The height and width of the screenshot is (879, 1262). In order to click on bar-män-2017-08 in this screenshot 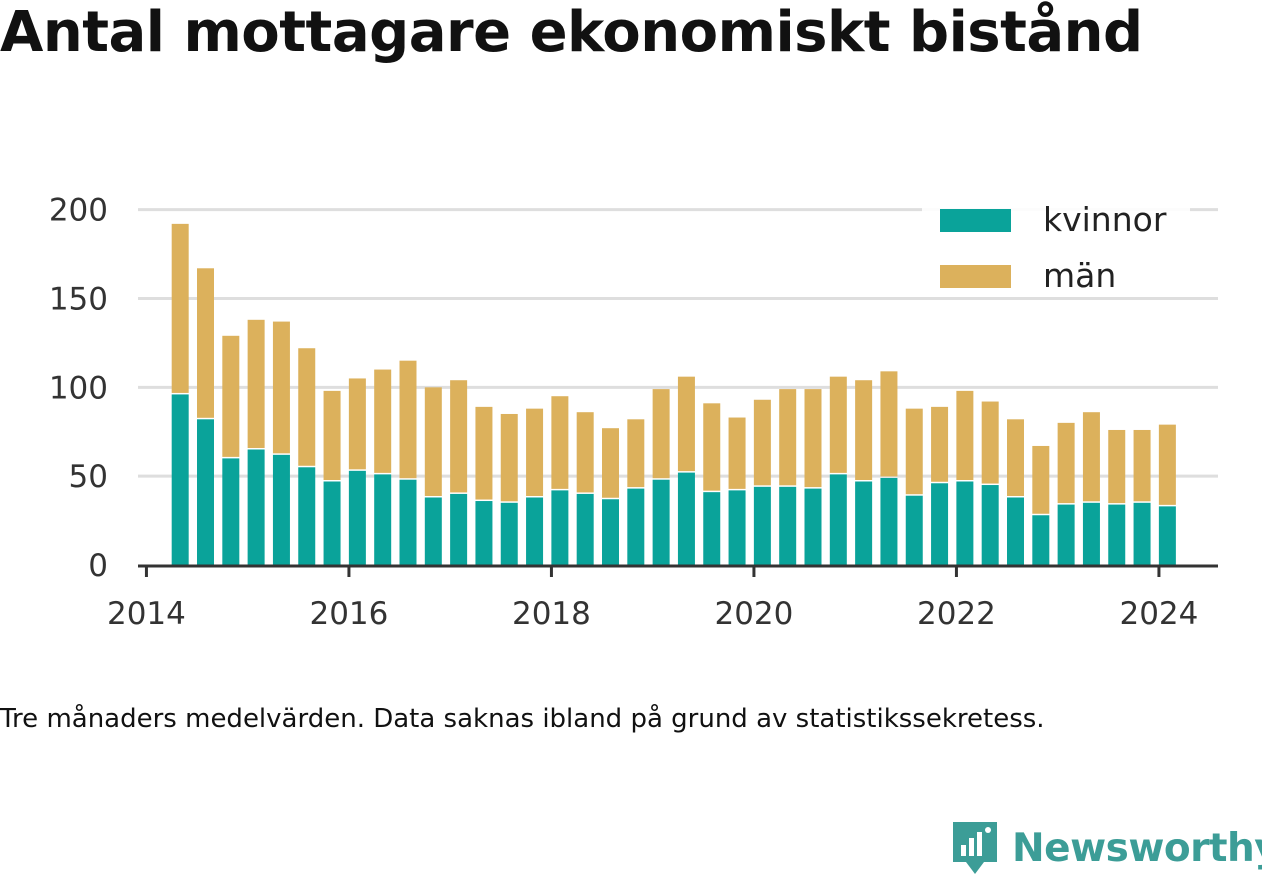, I will do `click(509, 457)`.